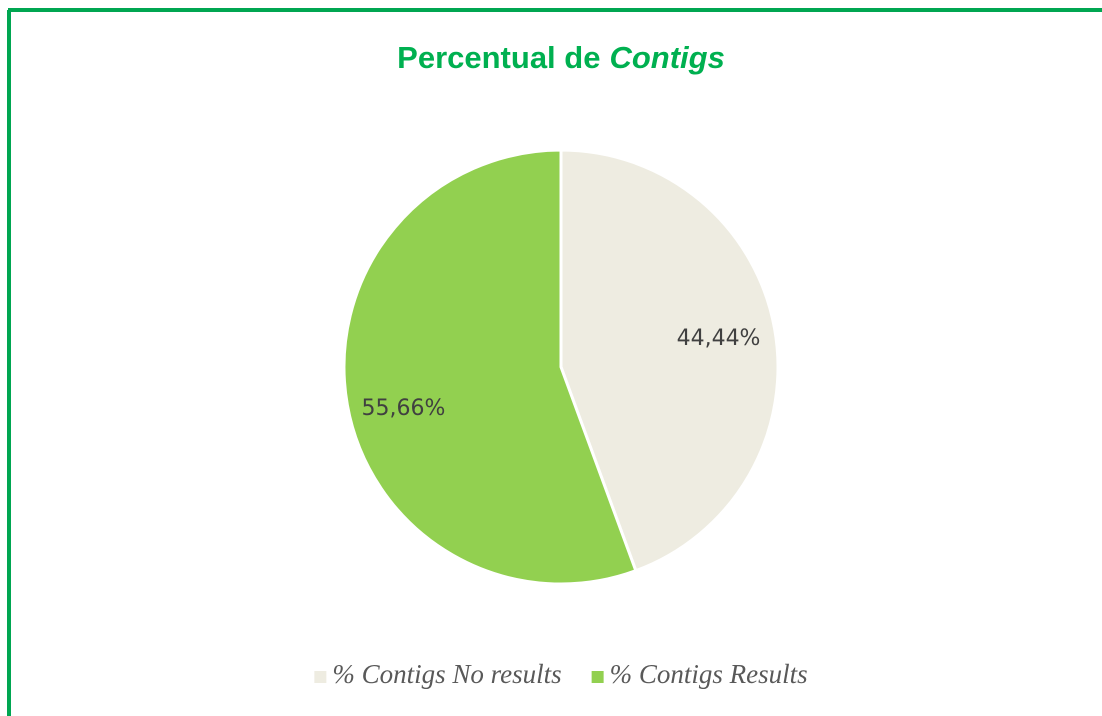 This screenshot has width=1102, height=716. Describe the element at coordinates (446, 674) in the screenshot. I see `legend-label: % Contigs No results` at that location.